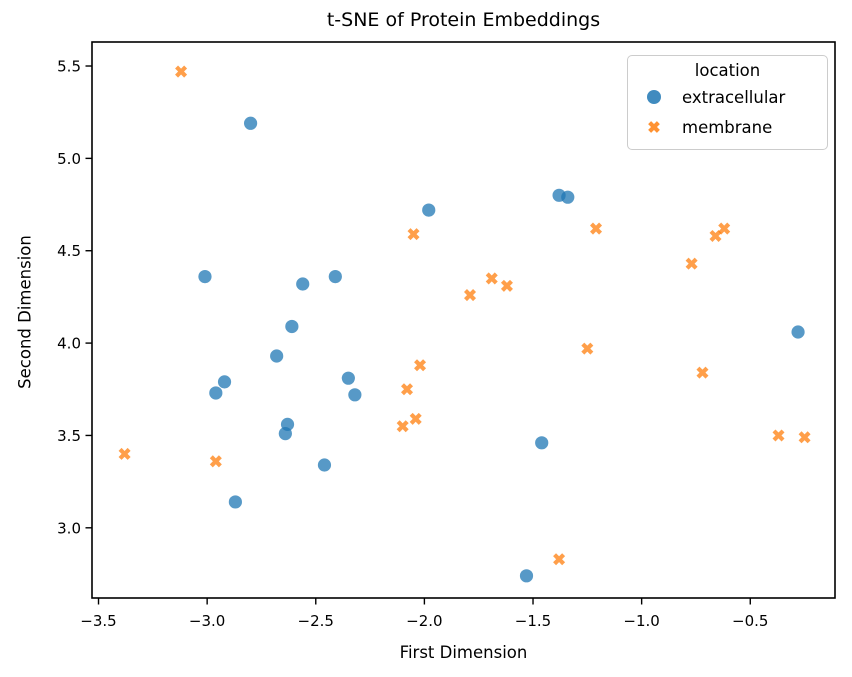 The width and height of the screenshot is (852, 677). What do you see at coordinates (654, 97) in the screenshot?
I see `circle-marker-icon` at bounding box center [654, 97].